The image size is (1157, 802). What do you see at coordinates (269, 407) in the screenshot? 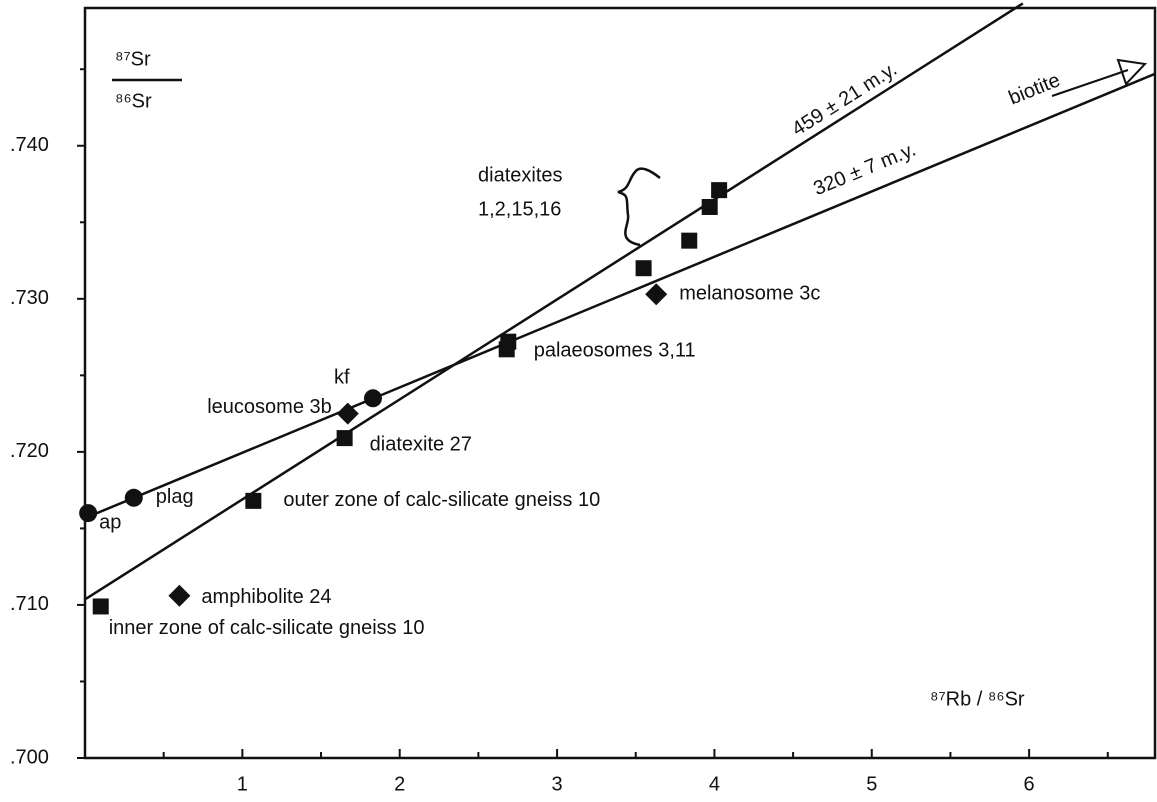
I see `point-label: leucosome 3b` at bounding box center [269, 407].